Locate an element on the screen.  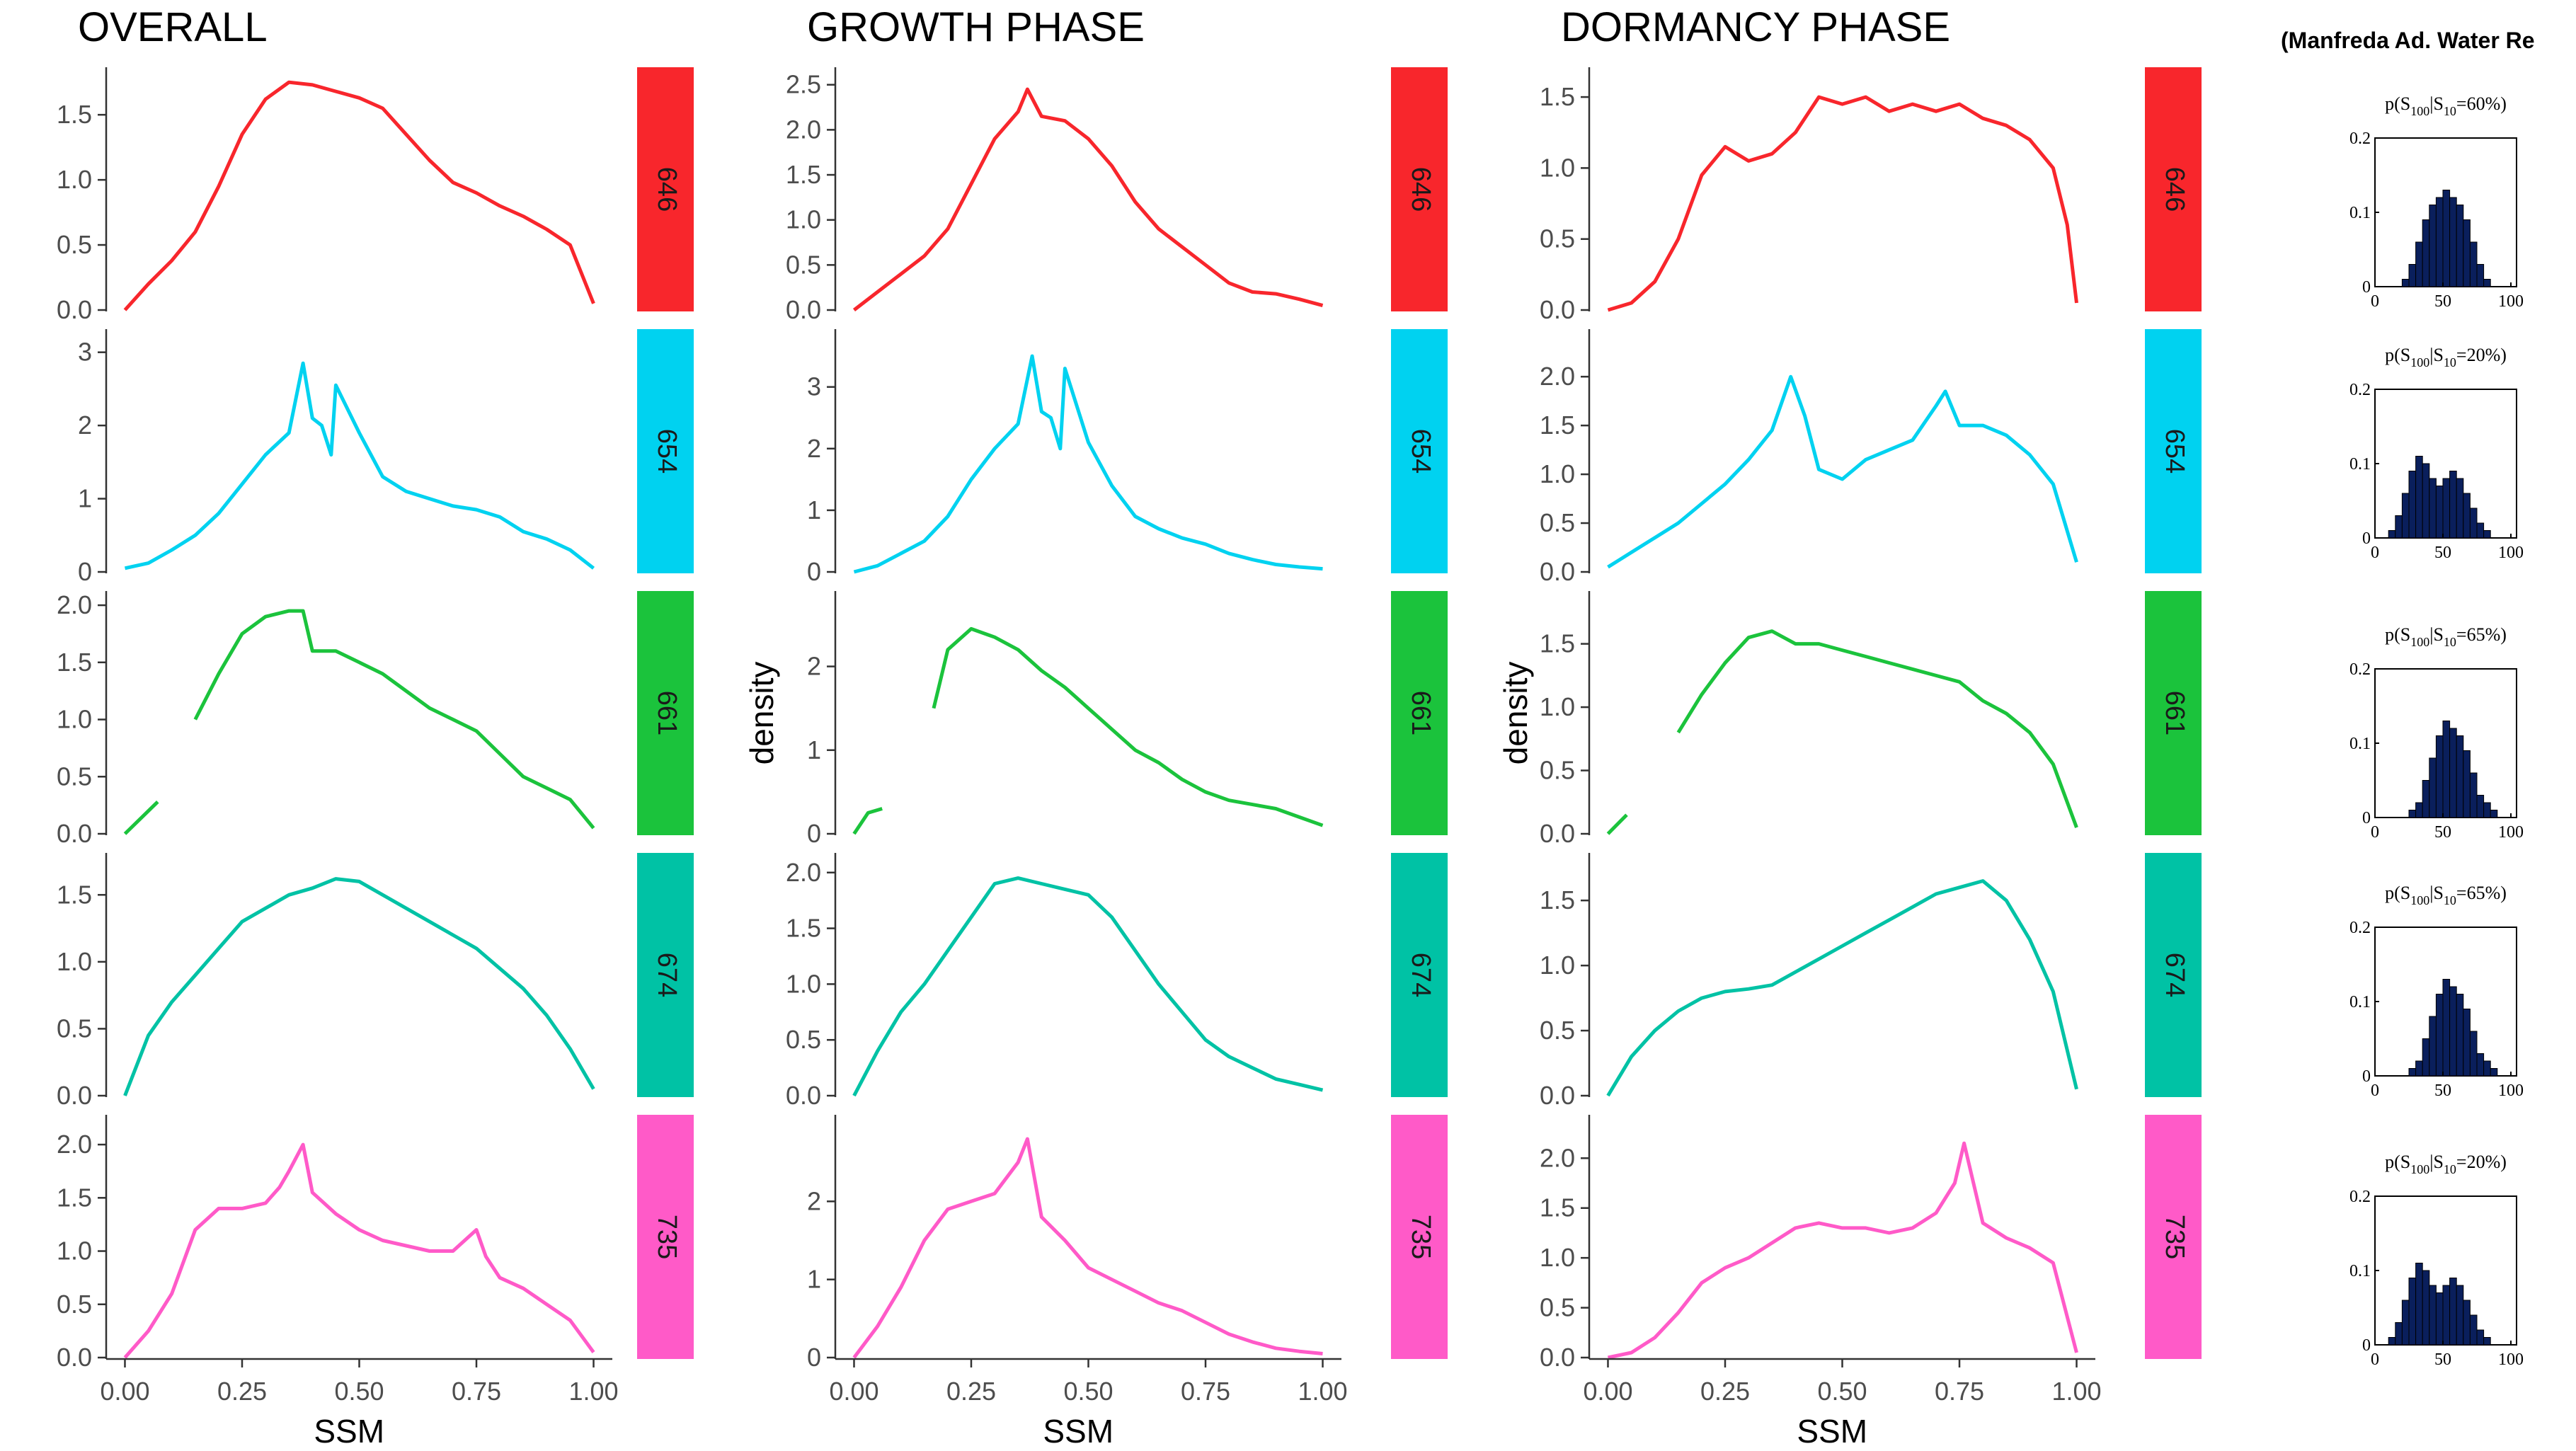
facet-strip-label: 661 is located at coordinates (1421, 713).